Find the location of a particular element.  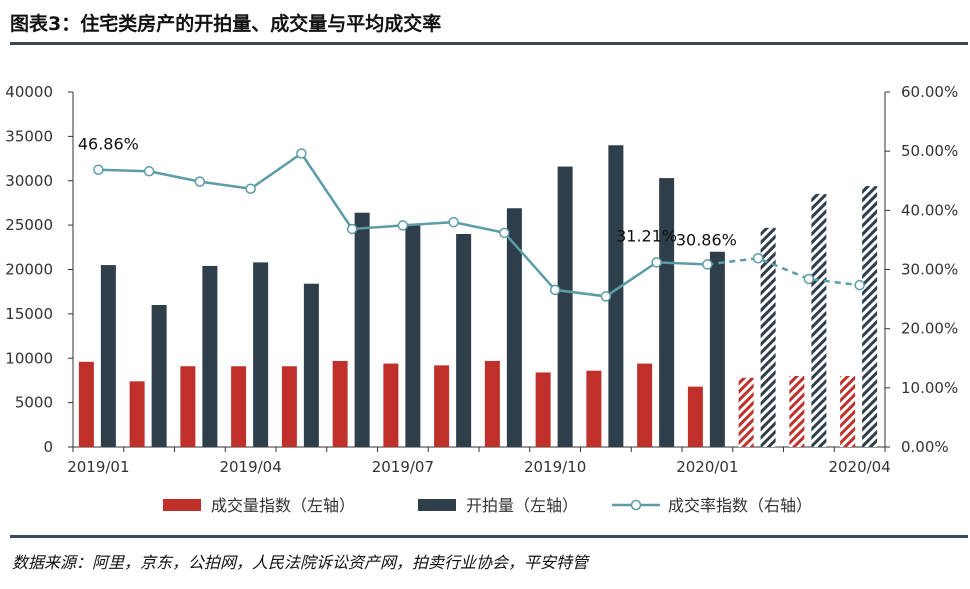

x-tick-label: 2019/07 is located at coordinates (403, 467).